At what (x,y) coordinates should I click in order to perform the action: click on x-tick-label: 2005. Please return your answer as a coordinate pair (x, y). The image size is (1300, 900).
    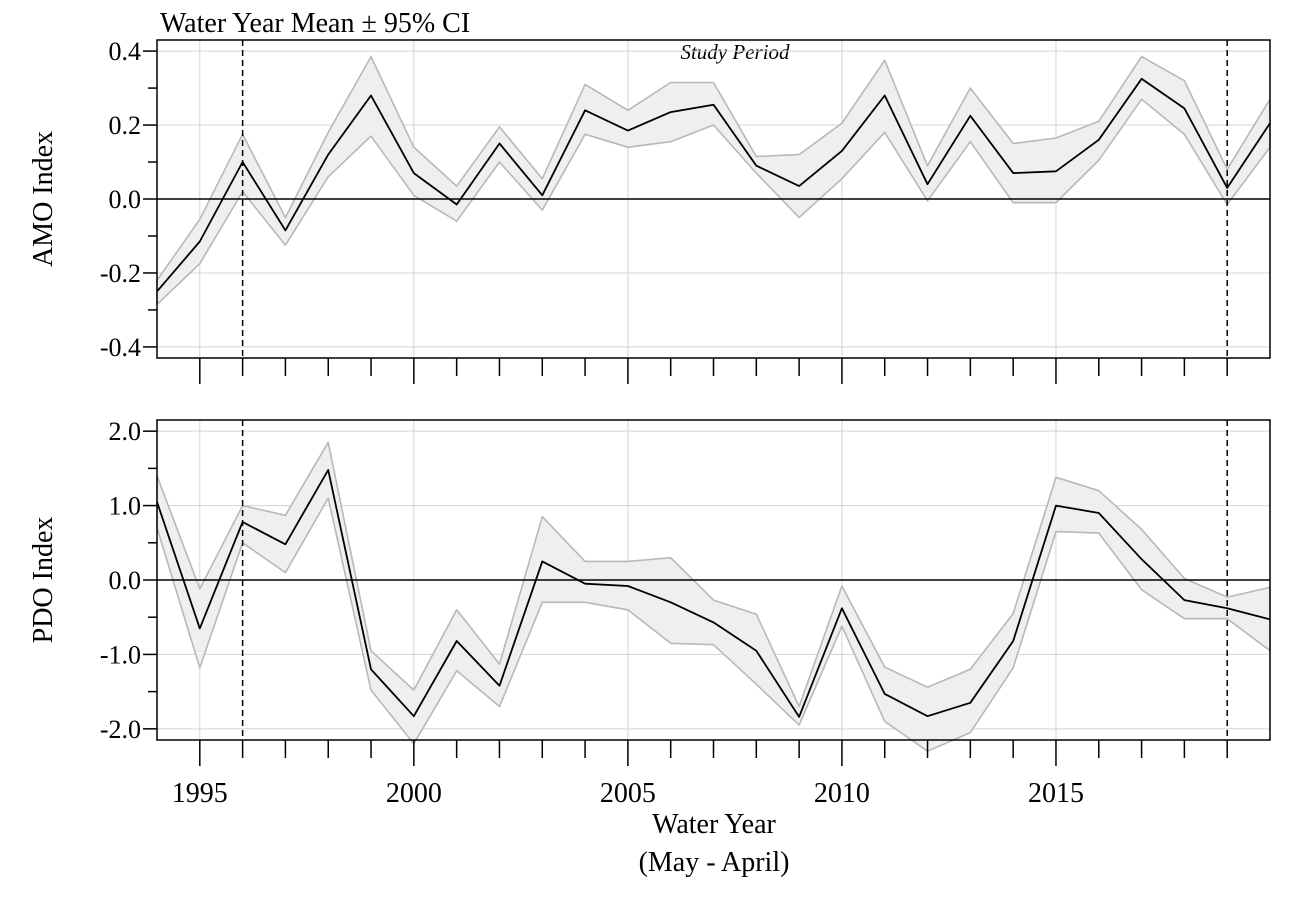
    Looking at the image, I should click on (628, 793).